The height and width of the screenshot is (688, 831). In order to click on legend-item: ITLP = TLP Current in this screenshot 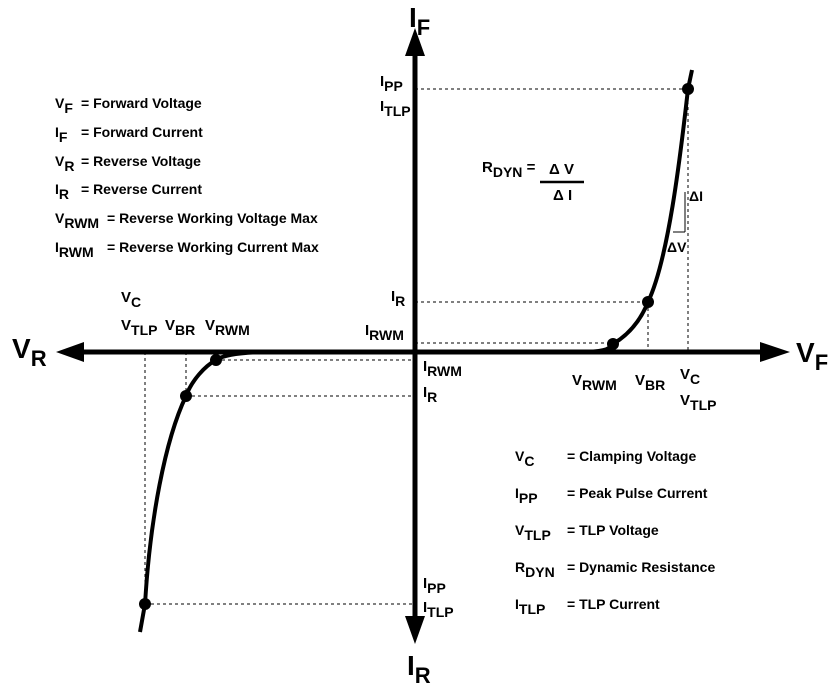, I will do `click(587, 606)`.